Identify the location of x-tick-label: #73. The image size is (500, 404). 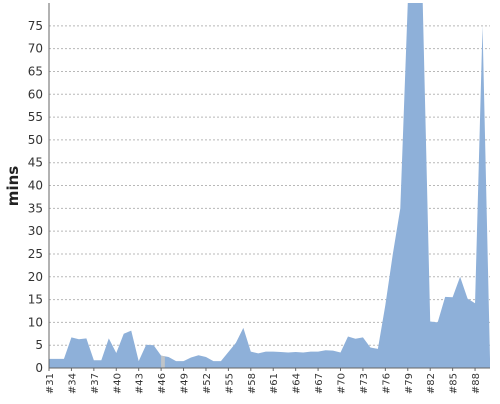
(364, 383).